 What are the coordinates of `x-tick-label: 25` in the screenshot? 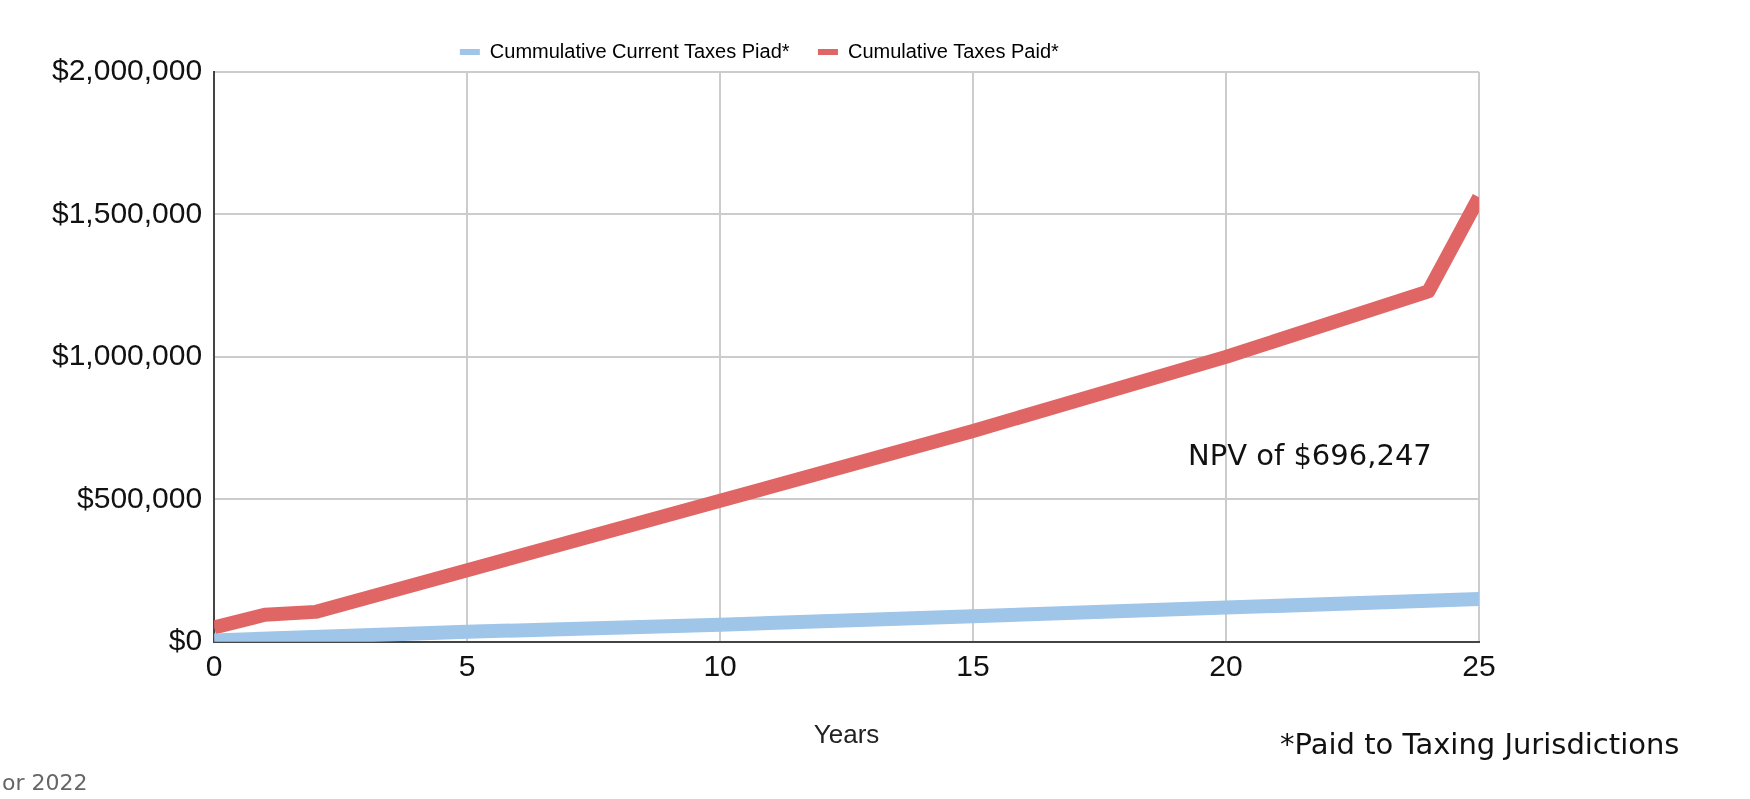 It's located at (1479, 666).